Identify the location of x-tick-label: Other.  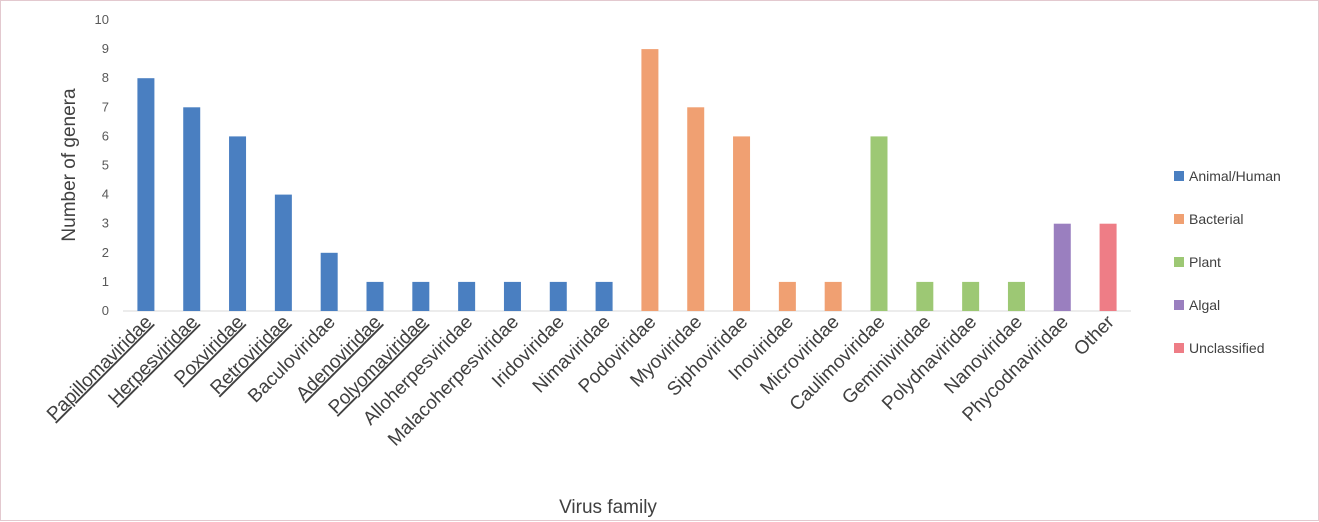
(1094, 335).